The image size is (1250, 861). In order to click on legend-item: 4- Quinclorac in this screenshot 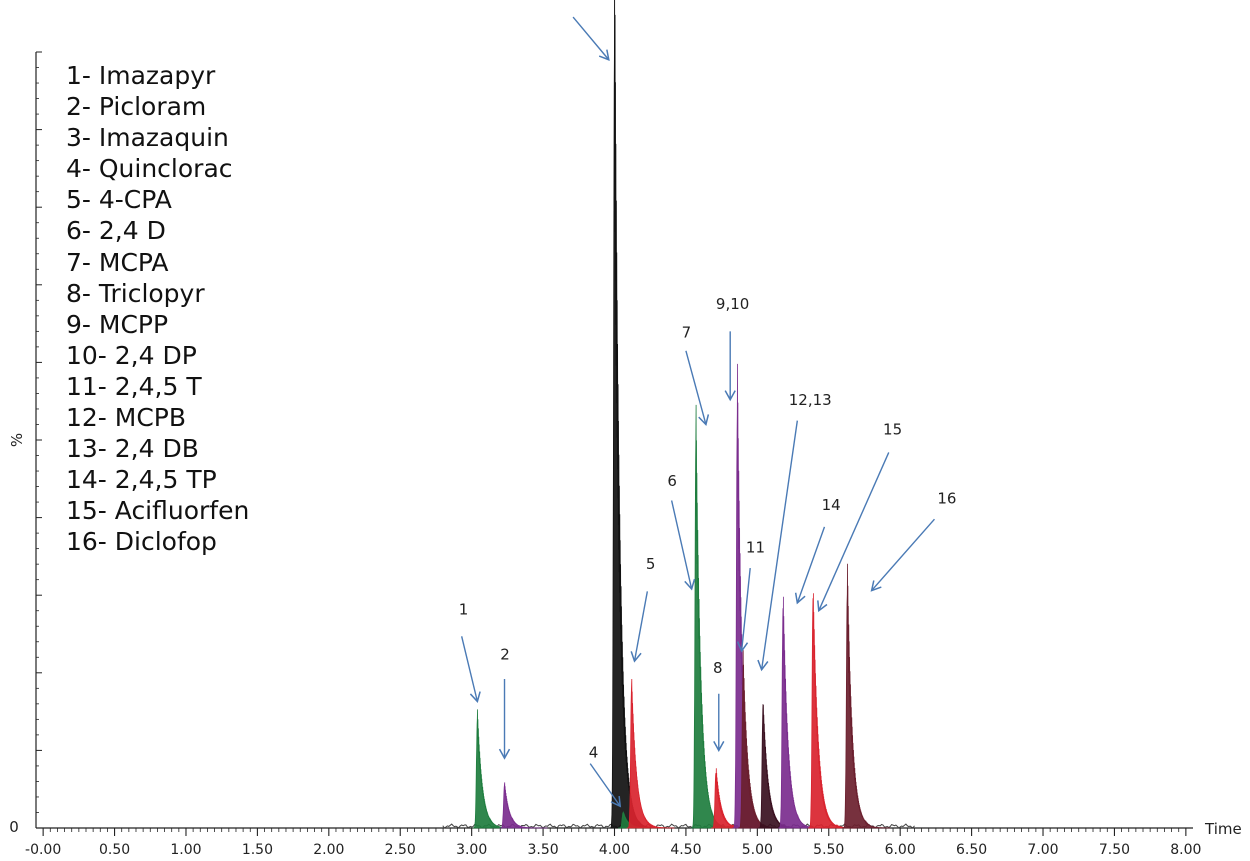, I will do `click(149, 169)`.